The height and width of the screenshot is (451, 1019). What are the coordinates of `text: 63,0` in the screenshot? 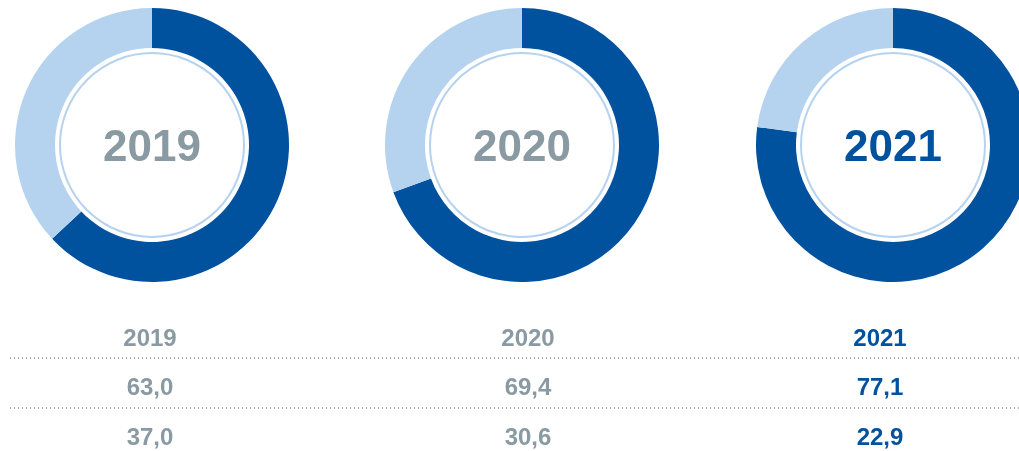 It's located at (150, 387).